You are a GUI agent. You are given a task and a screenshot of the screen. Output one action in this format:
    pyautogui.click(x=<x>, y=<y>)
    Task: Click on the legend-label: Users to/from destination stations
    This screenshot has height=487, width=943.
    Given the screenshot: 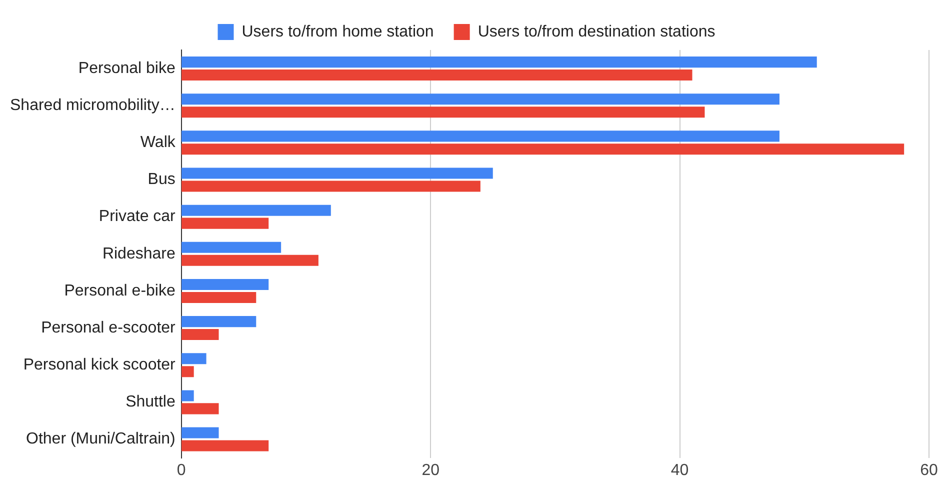 What is the action you would take?
    pyautogui.click(x=597, y=31)
    